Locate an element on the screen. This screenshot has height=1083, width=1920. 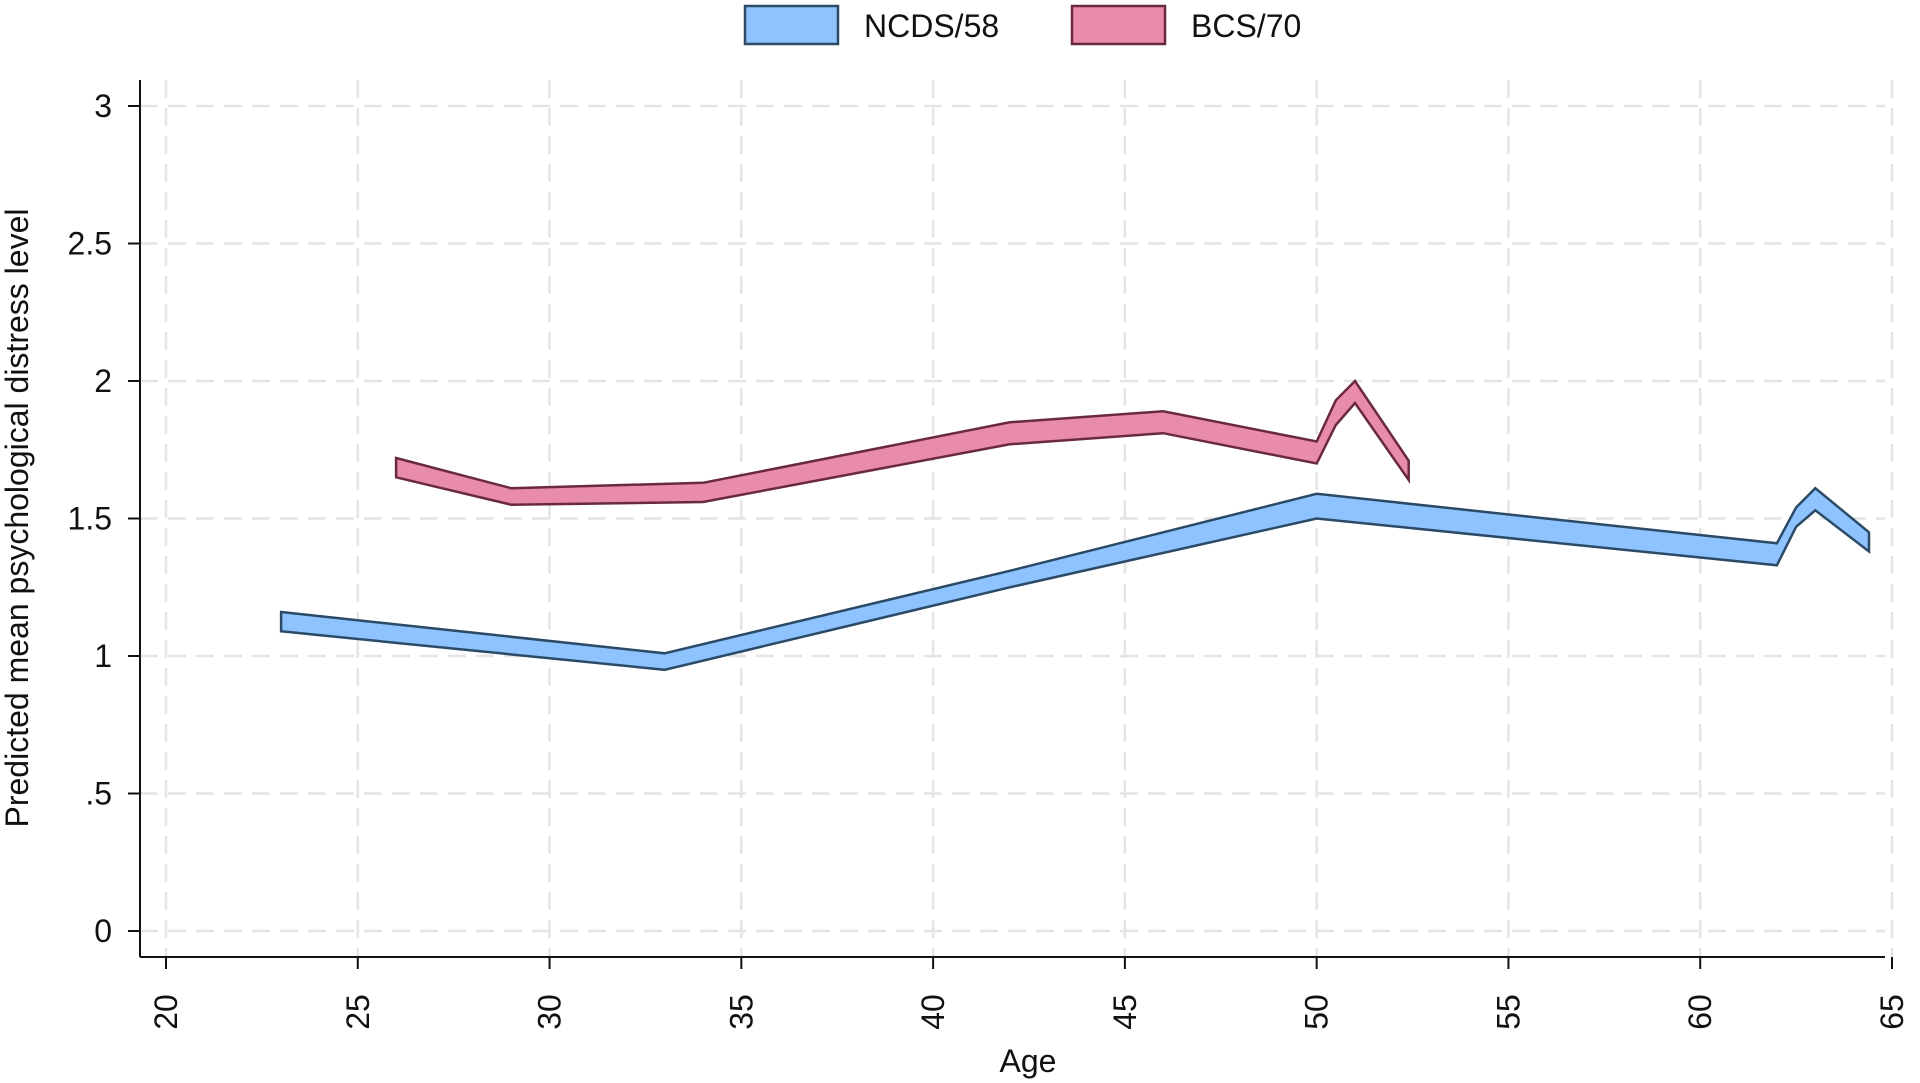
x-tick-label: 45 is located at coordinates (1125, 1012).